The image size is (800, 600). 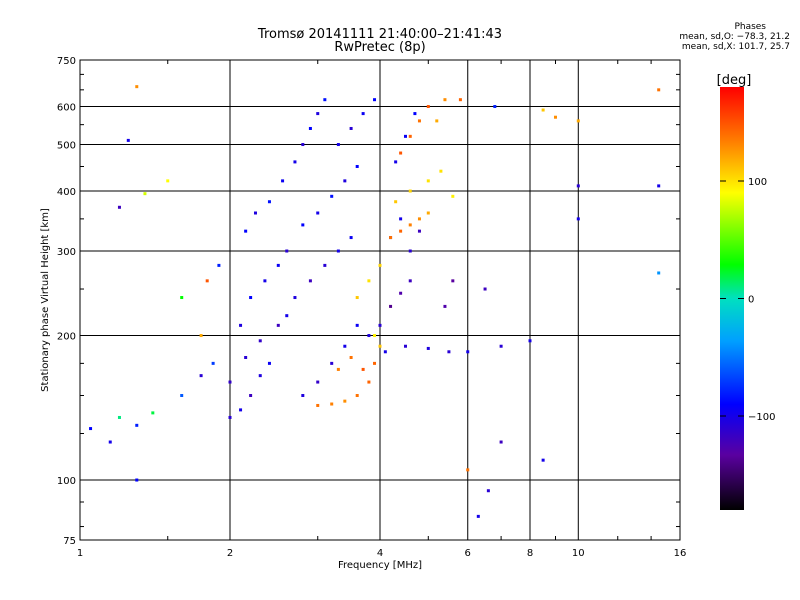 What do you see at coordinates (380, 34) in the screenshot?
I see `chart-title: Tromsø 20141111 21:40:00–21:41:43` at bounding box center [380, 34].